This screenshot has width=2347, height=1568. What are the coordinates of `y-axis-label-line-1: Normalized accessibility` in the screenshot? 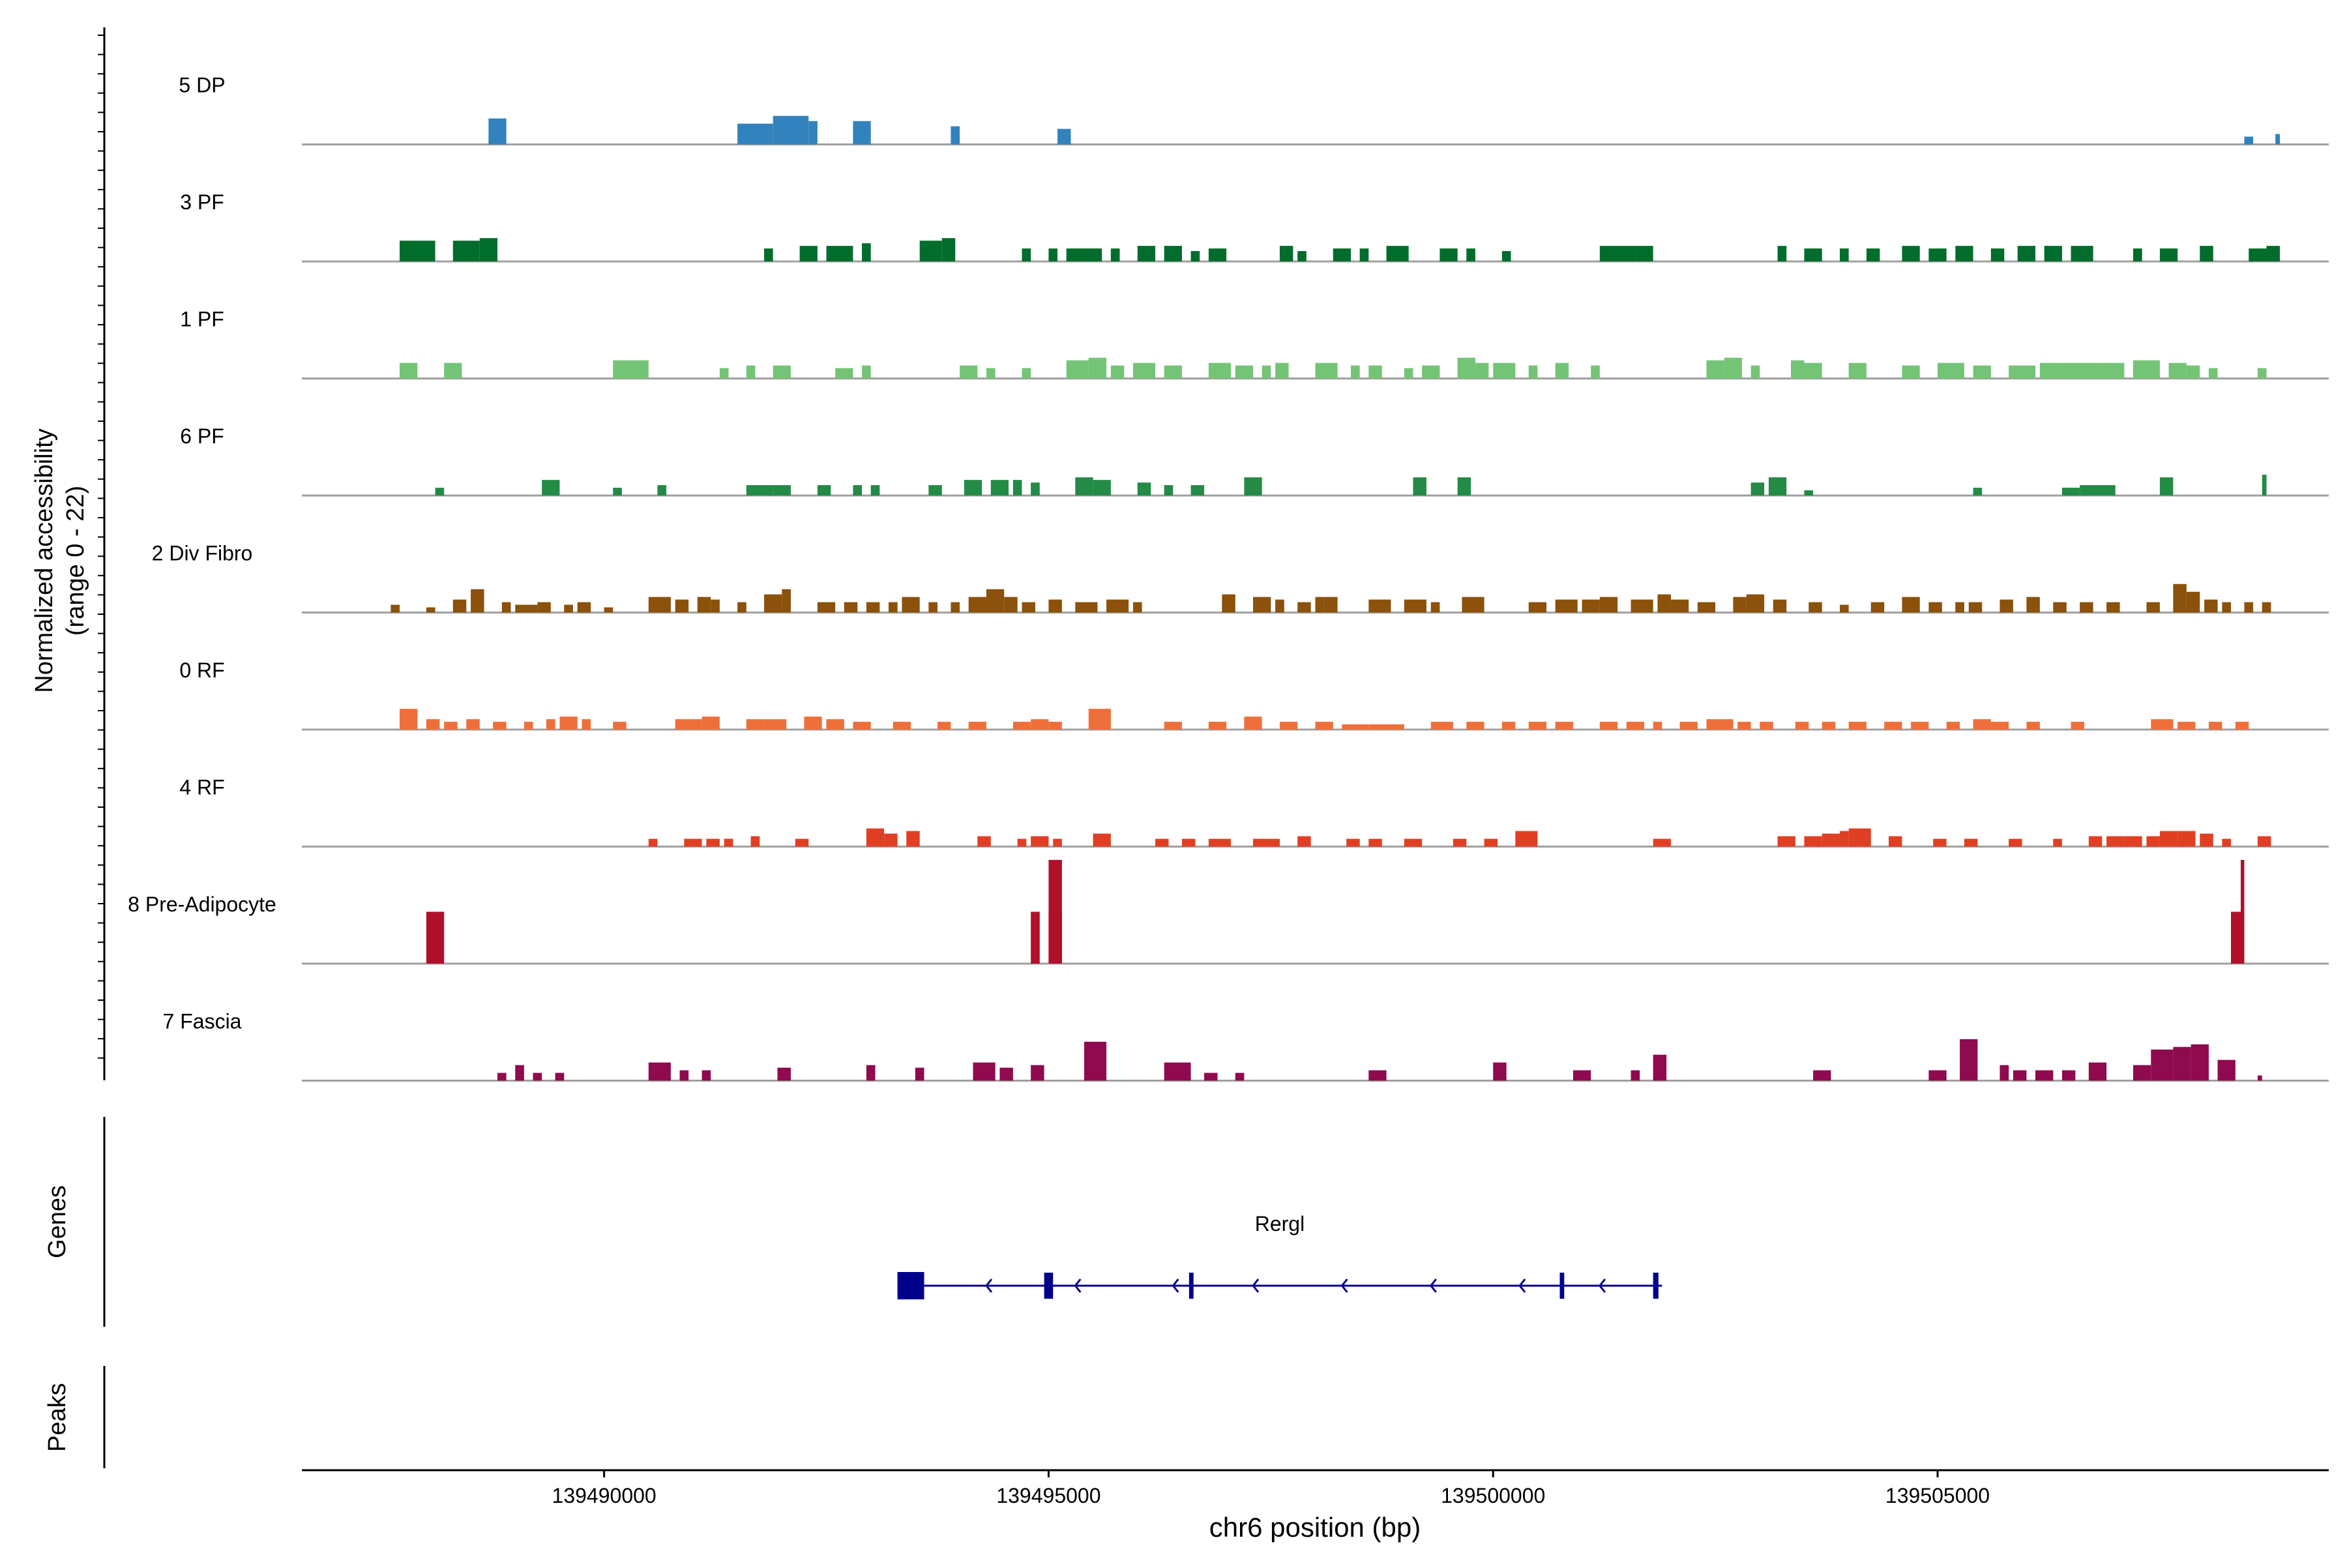 It's located at (44, 560).